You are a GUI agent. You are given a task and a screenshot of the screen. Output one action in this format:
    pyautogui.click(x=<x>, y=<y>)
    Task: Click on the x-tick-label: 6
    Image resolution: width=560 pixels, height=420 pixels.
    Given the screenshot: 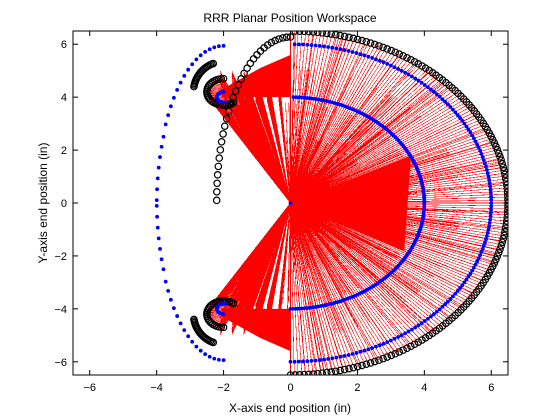 What is the action you would take?
    pyautogui.click(x=491, y=388)
    